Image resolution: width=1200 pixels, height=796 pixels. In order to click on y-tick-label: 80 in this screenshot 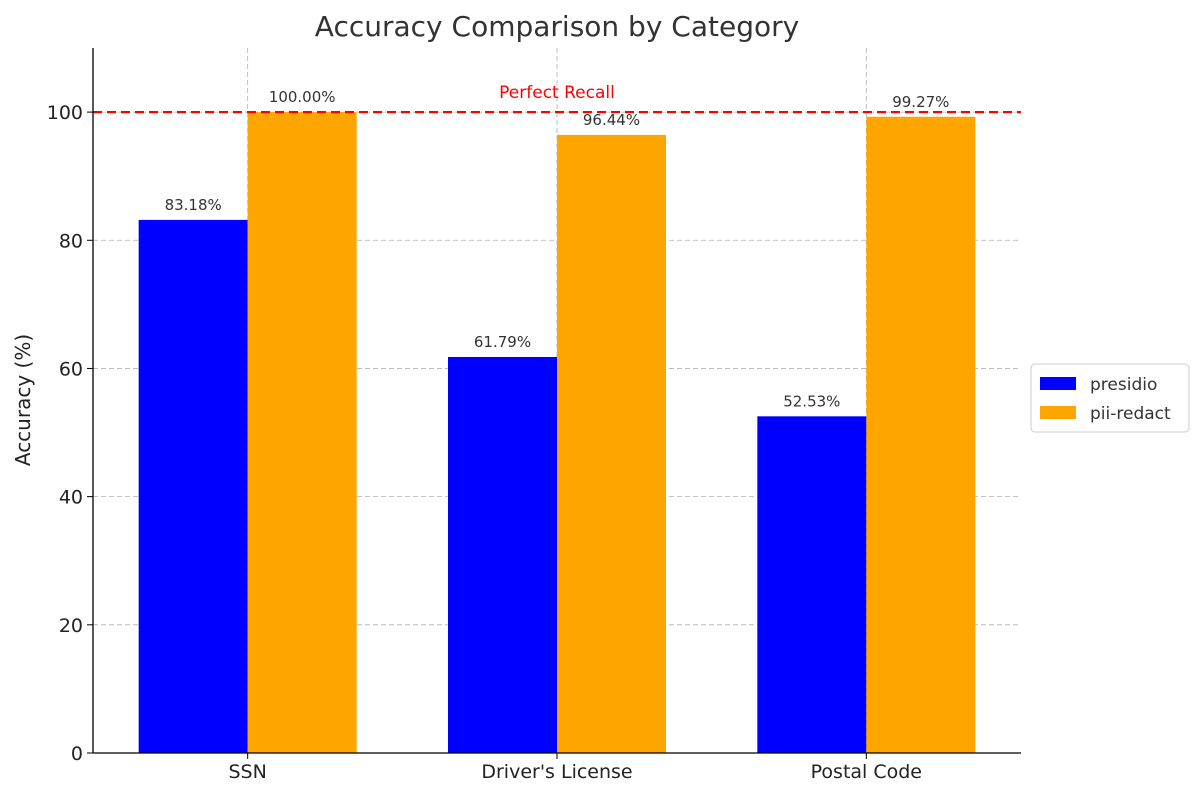, I will do `click(71, 241)`.